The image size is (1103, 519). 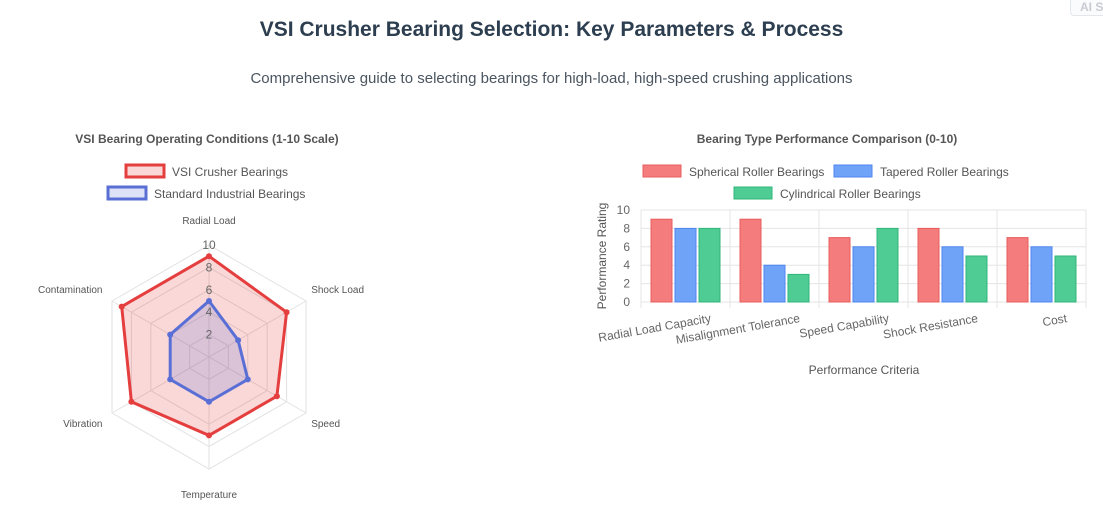 What do you see at coordinates (709, 265) in the screenshot?
I see `bar-cylindrical-roller-bearings-radial-load-capacity` at bounding box center [709, 265].